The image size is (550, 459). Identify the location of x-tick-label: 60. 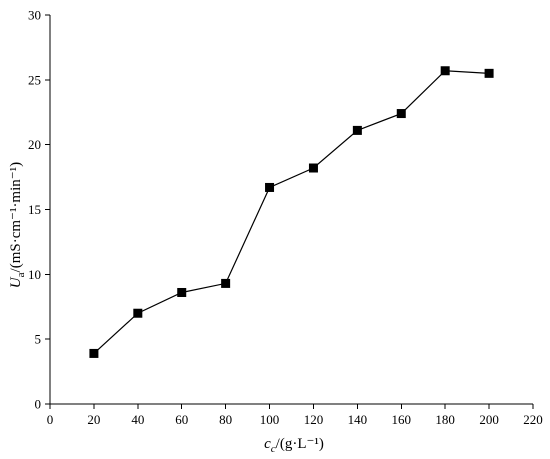
(181, 419).